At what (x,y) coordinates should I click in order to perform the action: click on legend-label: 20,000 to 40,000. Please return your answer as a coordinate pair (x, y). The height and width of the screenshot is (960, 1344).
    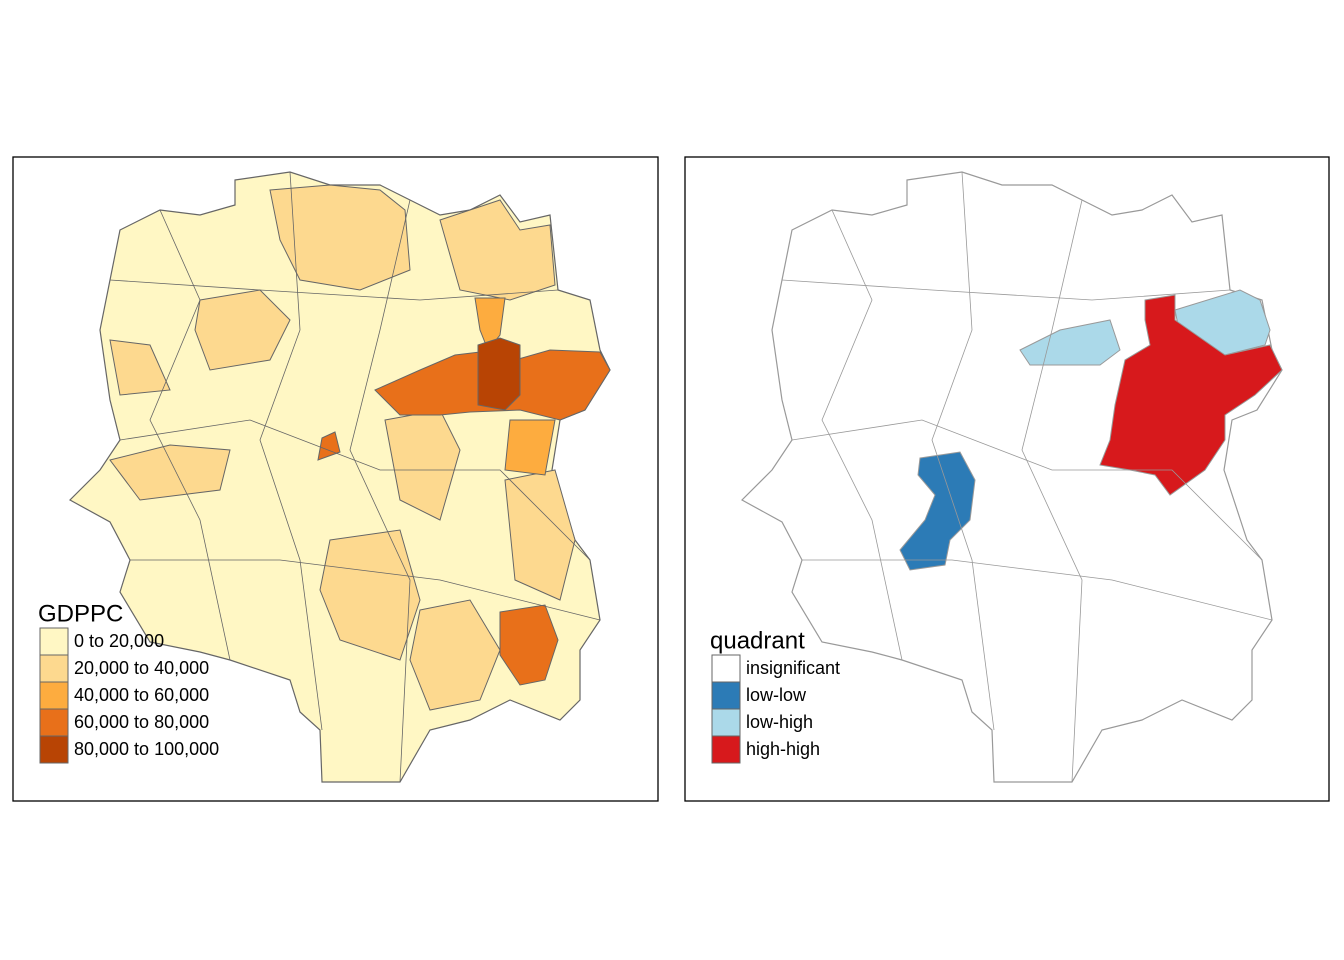
    Looking at the image, I should click on (141, 668).